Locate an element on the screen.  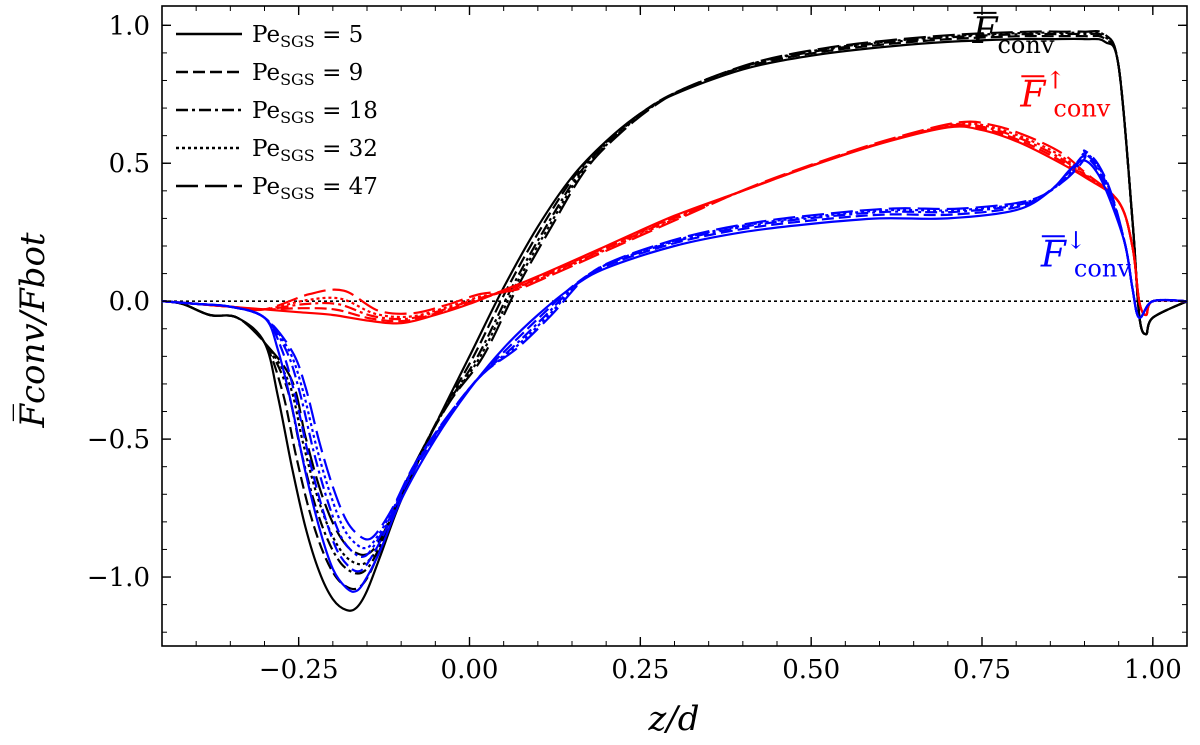
x-tick-label: 0.00 is located at coordinates (470, 670).